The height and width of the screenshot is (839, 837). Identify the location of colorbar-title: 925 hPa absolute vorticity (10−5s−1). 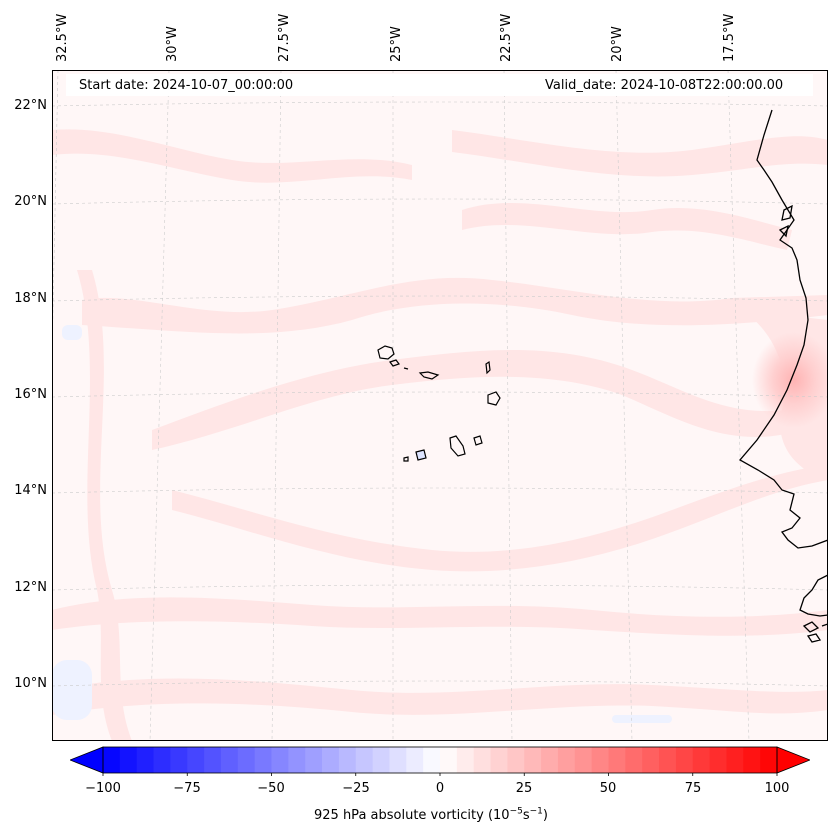
(431, 814).